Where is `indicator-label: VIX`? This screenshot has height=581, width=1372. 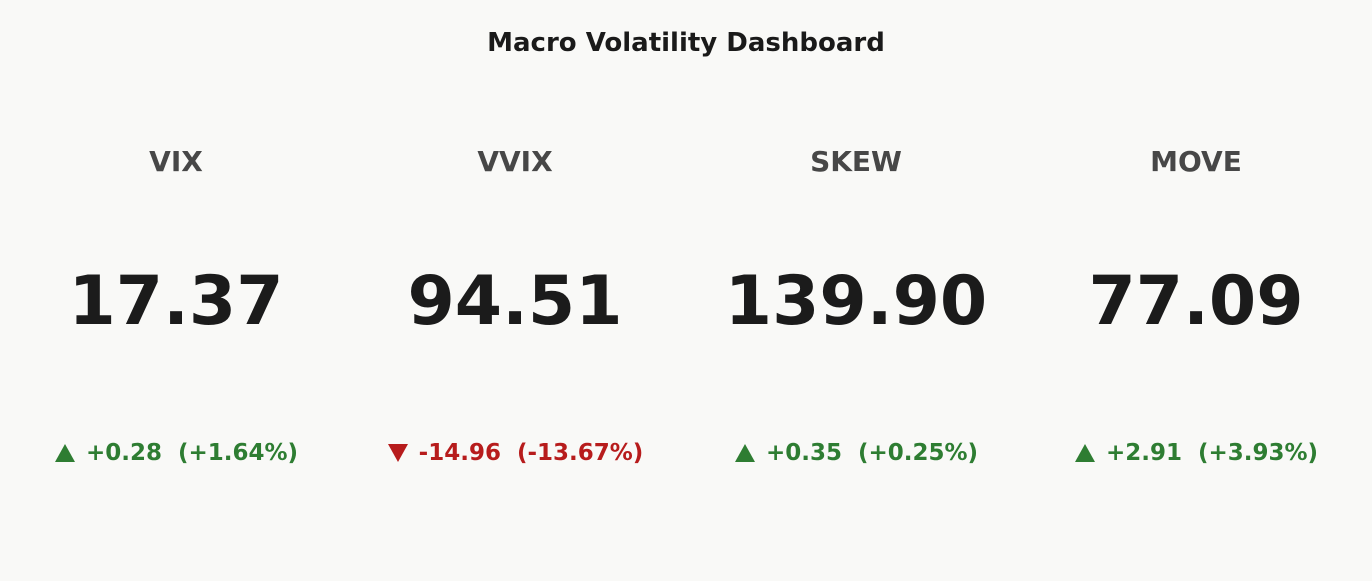 indicator-label: VIX is located at coordinates (176, 161).